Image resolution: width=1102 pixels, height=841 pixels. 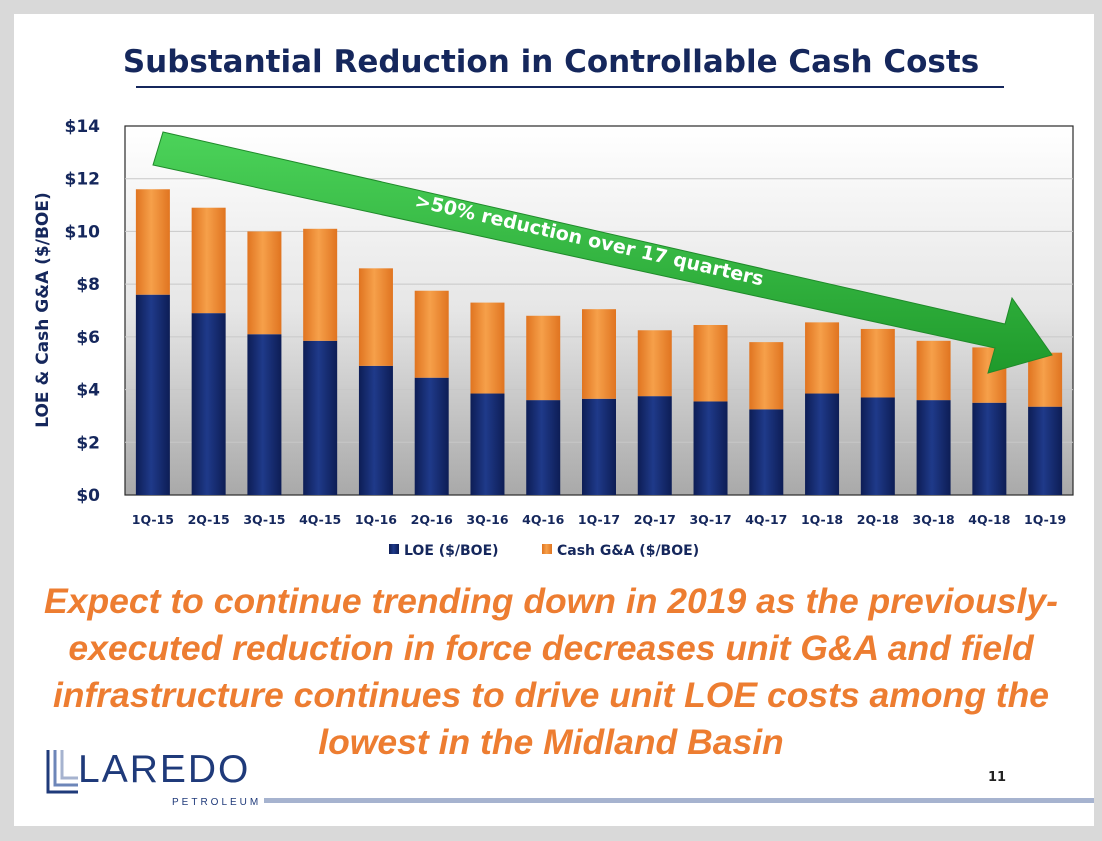 What do you see at coordinates (766, 519) in the screenshot?
I see `x-tick-label: 4Q-17` at bounding box center [766, 519].